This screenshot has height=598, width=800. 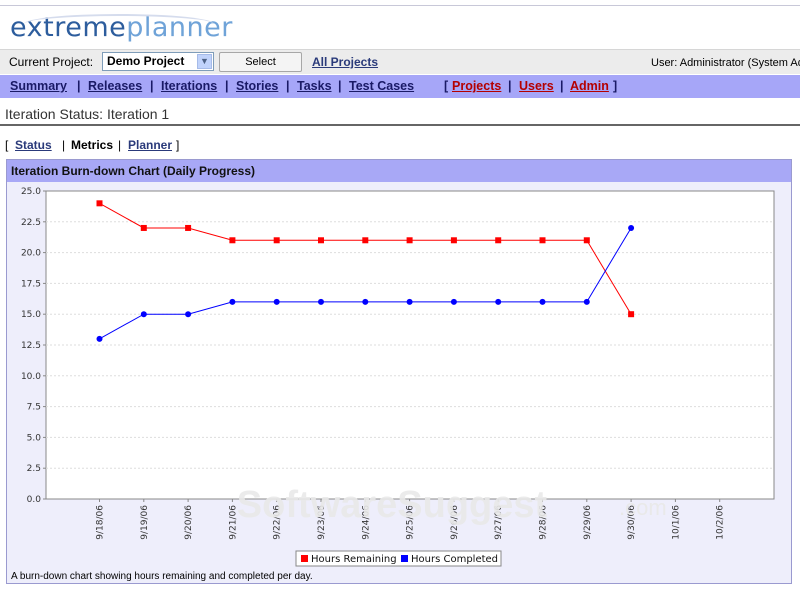 I want to click on x-tick-label: 9/18/06, so click(x=101, y=522).